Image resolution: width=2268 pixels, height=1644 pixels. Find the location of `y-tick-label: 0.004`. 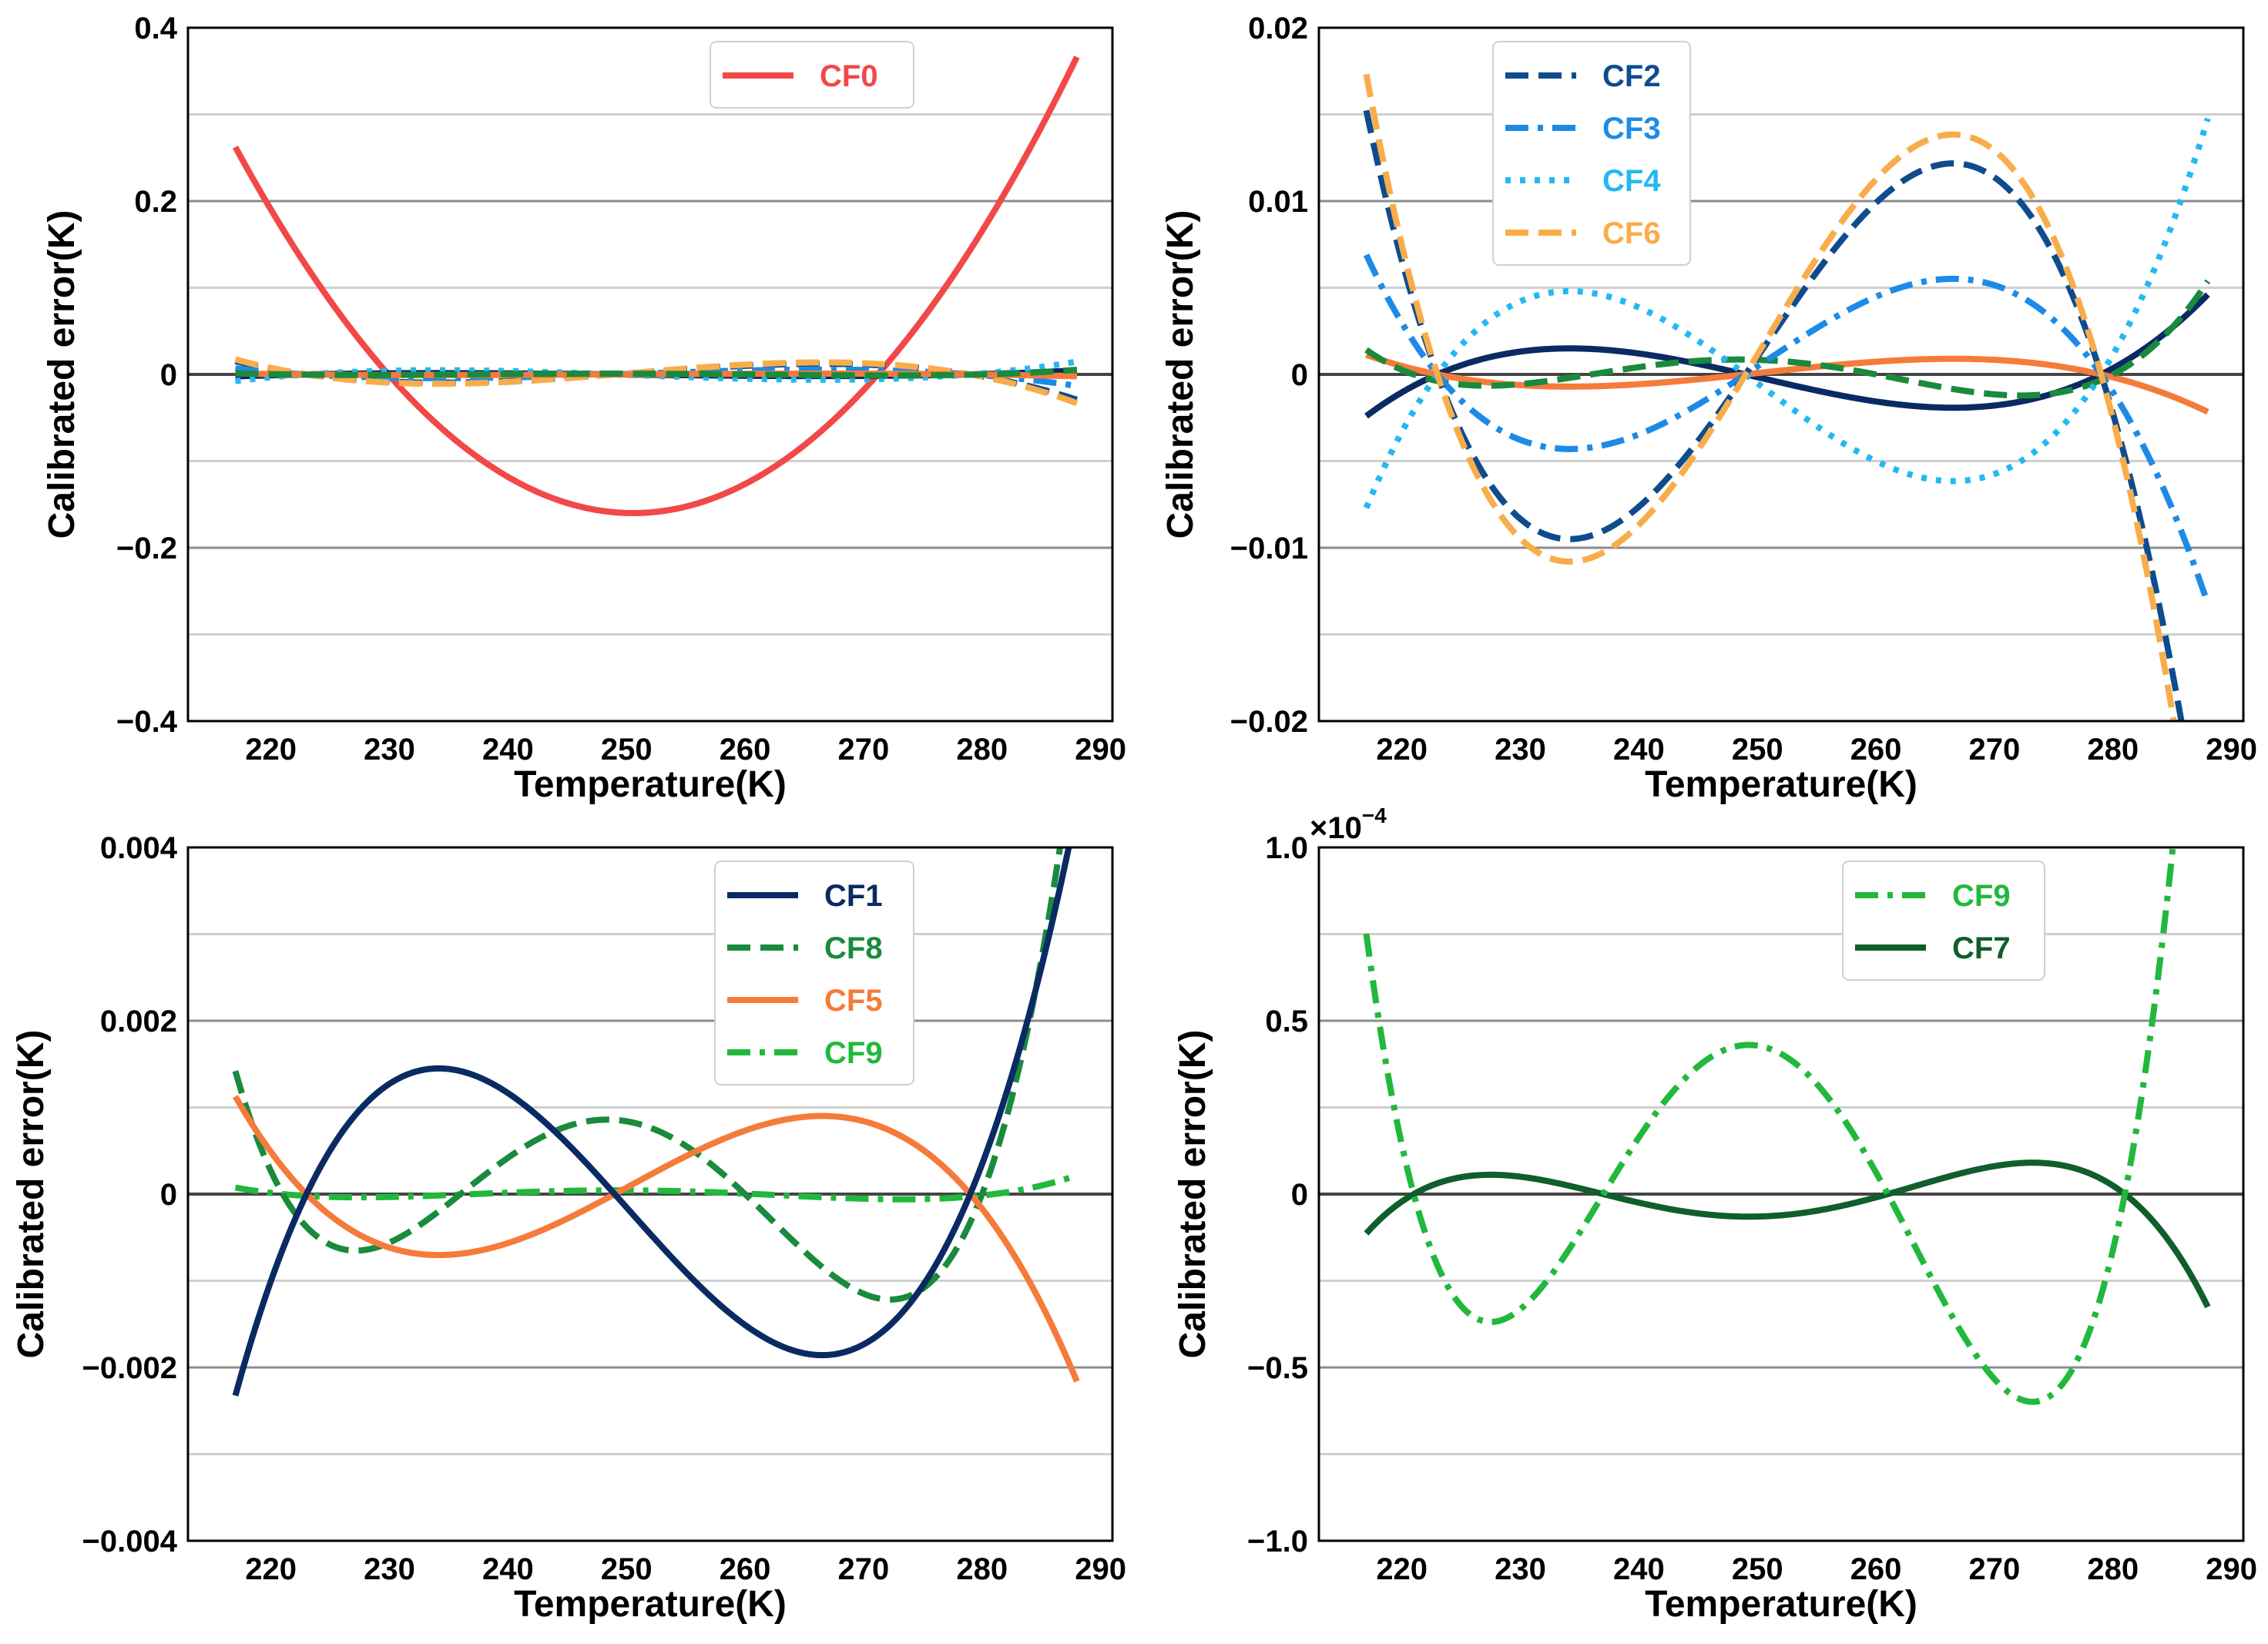

y-tick-label: 0.004 is located at coordinates (139, 848).